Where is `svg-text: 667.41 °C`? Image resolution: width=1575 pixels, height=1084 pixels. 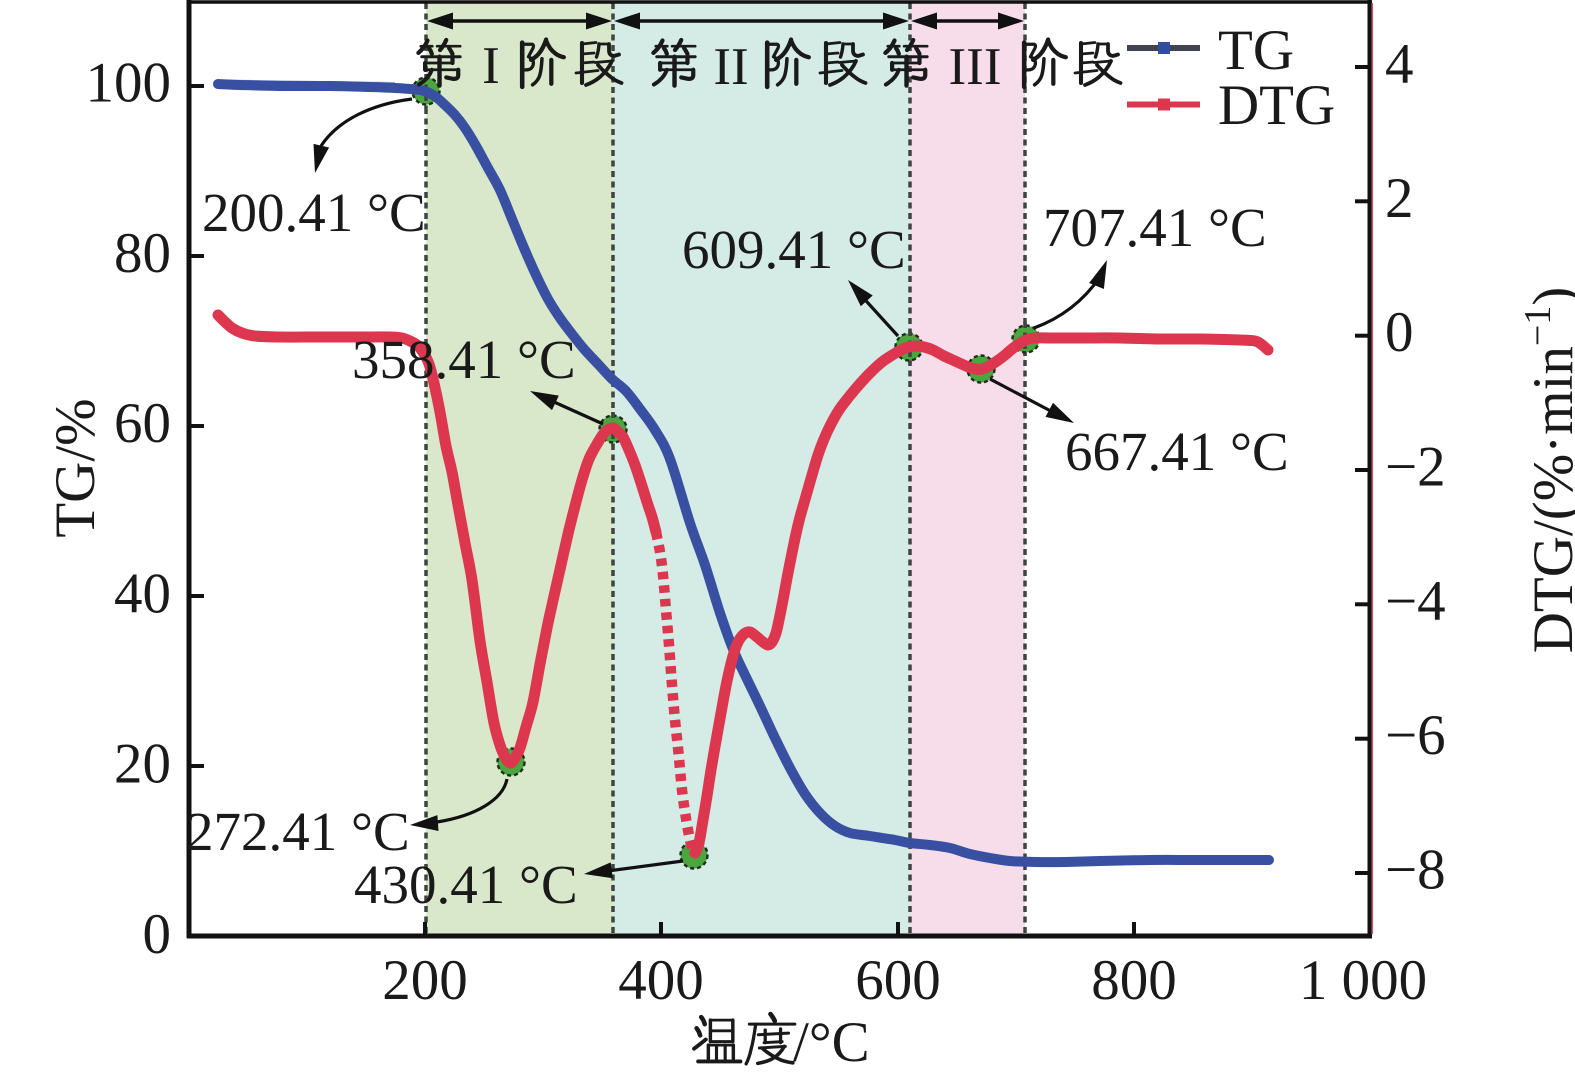
svg-text: 667.41 °C is located at coordinates (1177, 451).